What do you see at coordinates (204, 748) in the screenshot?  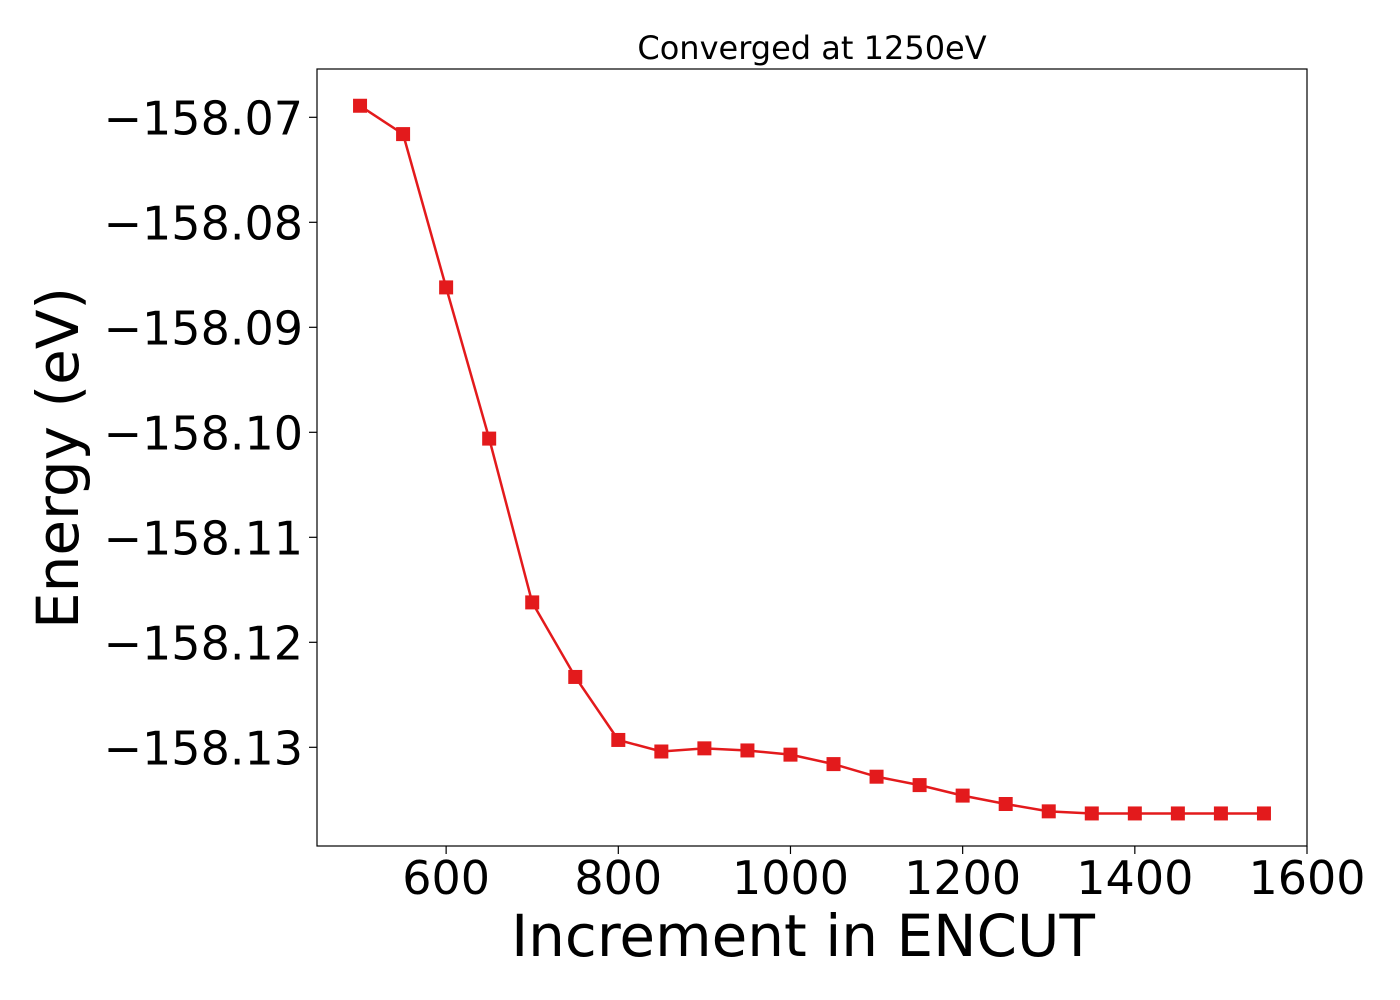 I see `y-tick-label: −158.13` at bounding box center [204, 748].